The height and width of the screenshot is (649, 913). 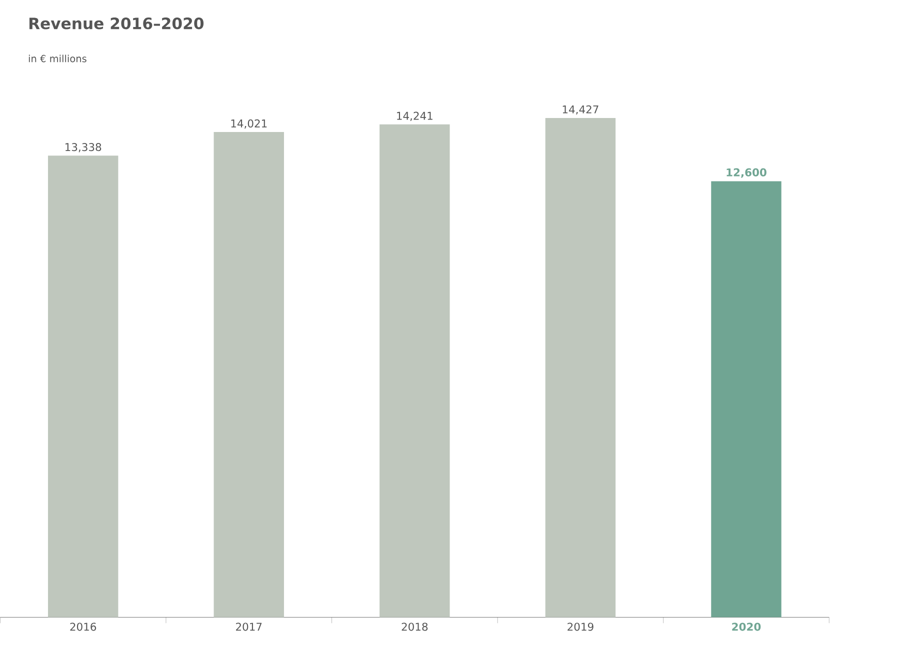 What do you see at coordinates (83, 626) in the screenshot?
I see `x-tick-label: 2016` at bounding box center [83, 626].